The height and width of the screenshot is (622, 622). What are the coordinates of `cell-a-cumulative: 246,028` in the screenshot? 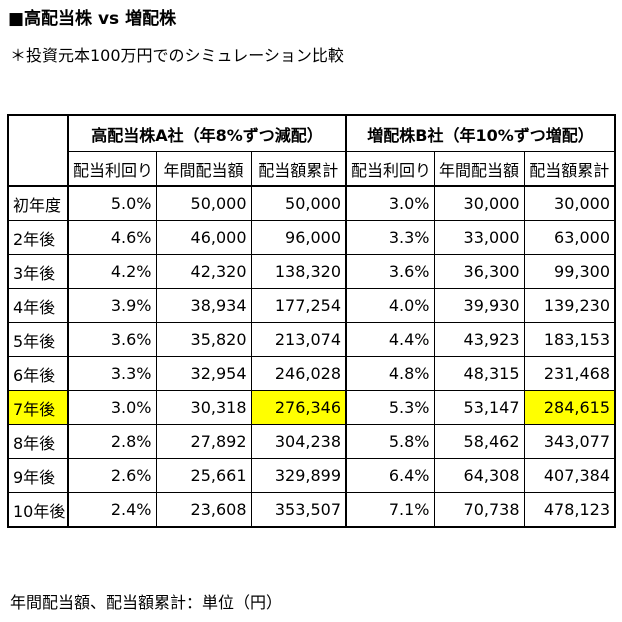 It's located at (299, 373).